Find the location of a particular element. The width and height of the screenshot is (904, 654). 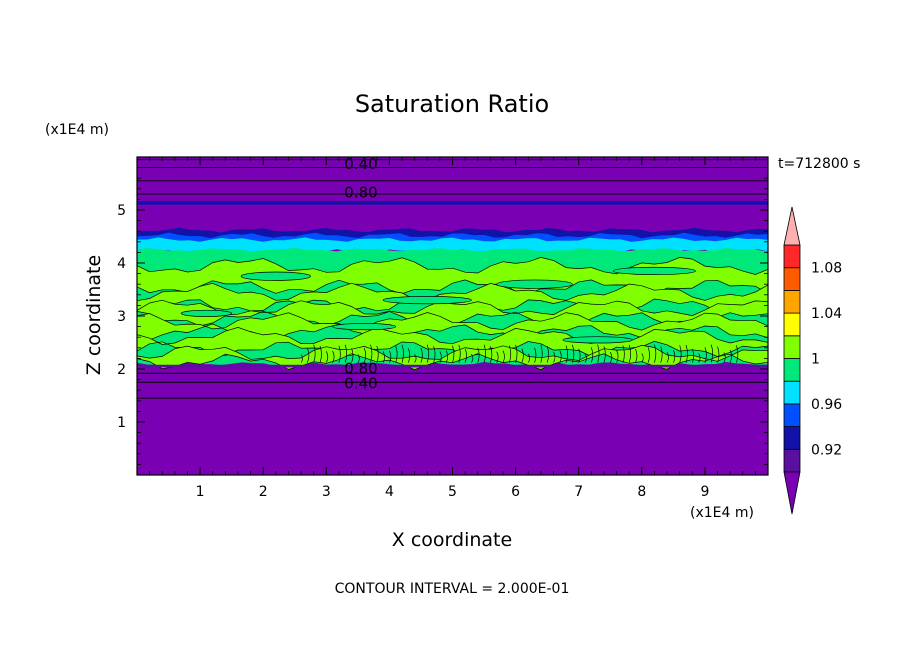

y-tick-label: 4 is located at coordinates (121, 264).